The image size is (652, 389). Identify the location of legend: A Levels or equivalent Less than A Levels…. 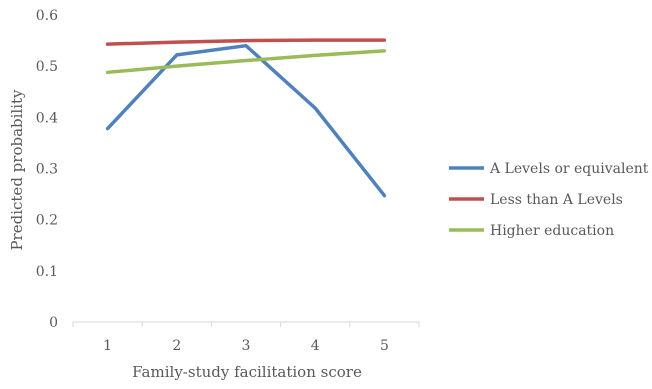
(549, 200).